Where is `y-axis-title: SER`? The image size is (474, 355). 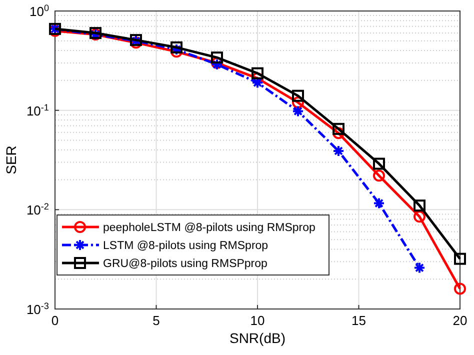 y-axis-title: SER is located at coordinates (11, 160).